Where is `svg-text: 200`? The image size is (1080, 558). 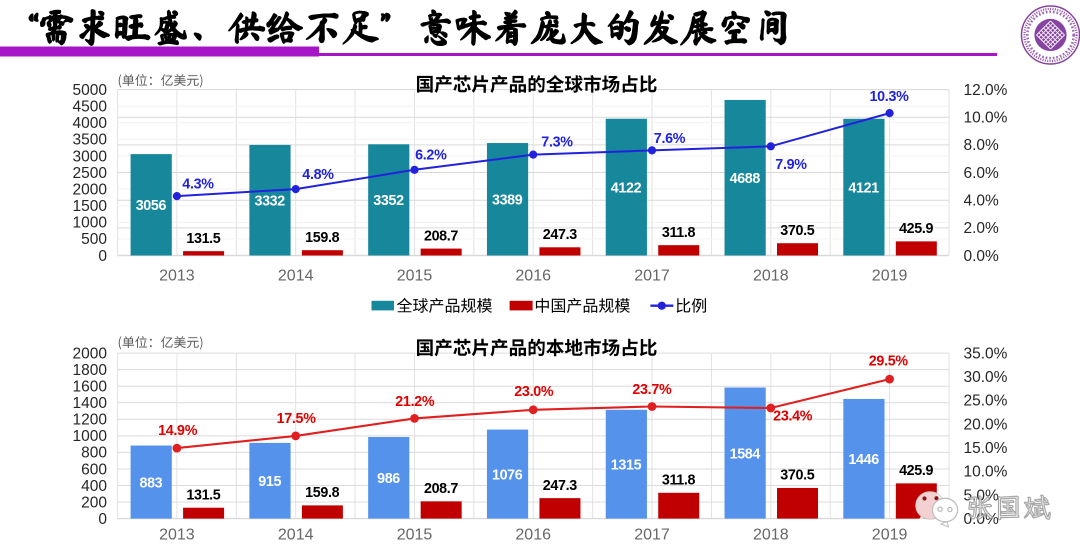 svg-text: 200 is located at coordinates (94, 502).